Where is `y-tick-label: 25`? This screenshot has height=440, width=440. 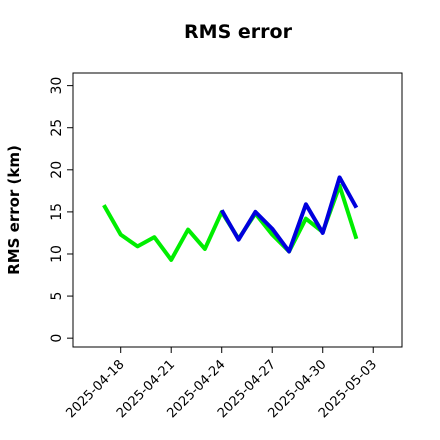 y-tick-label: 25 is located at coordinates (57, 128).